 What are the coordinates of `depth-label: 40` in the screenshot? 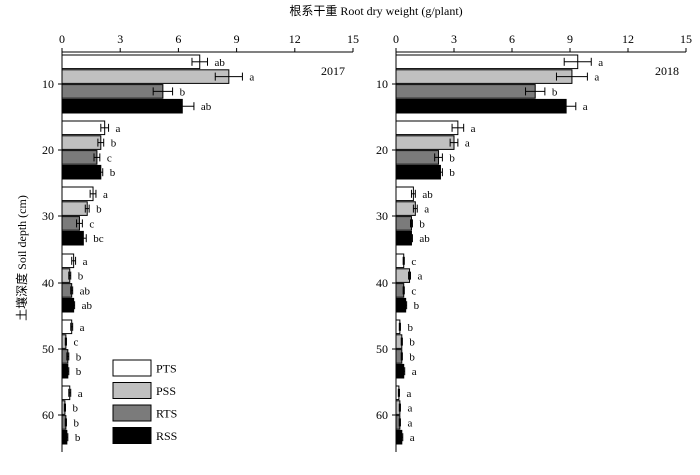 It's located at (382, 283).